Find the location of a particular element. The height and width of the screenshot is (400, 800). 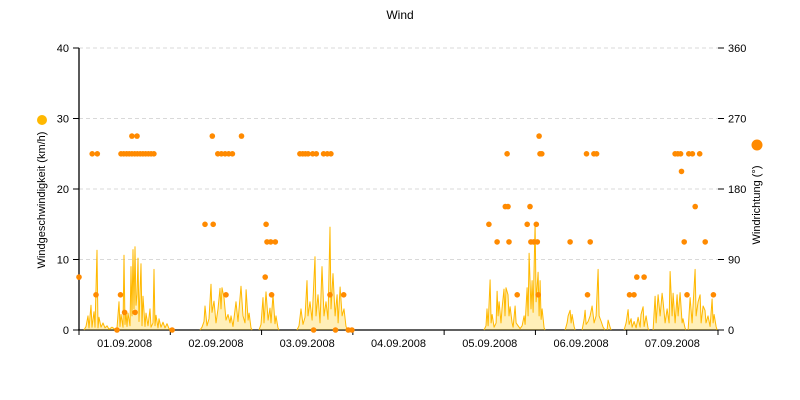

x-tick-label: 01.09.2008 is located at coordinates (124, 344).